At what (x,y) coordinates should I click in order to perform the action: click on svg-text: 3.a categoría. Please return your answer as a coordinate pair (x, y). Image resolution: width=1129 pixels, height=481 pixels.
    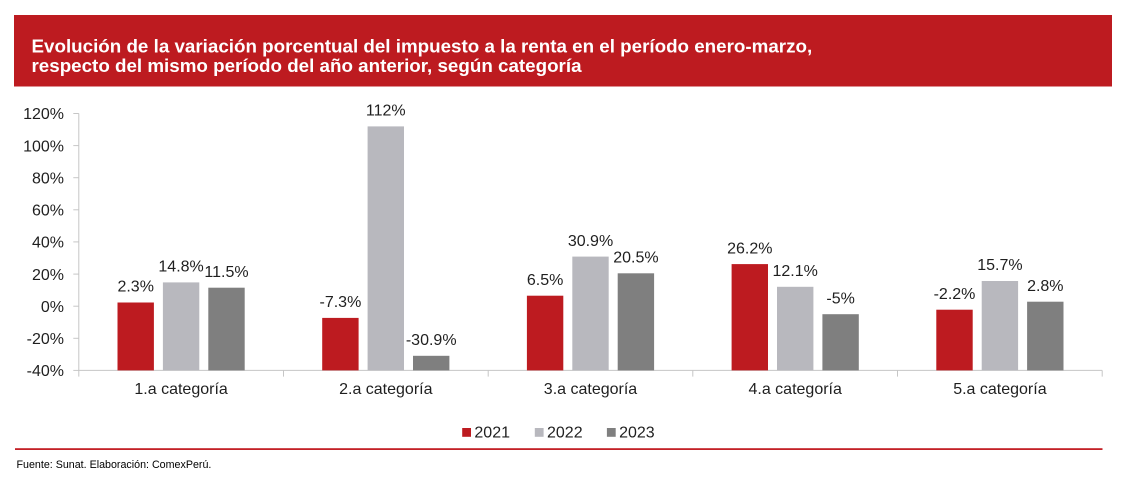
    Looking at the image, I should click on (591, 389).